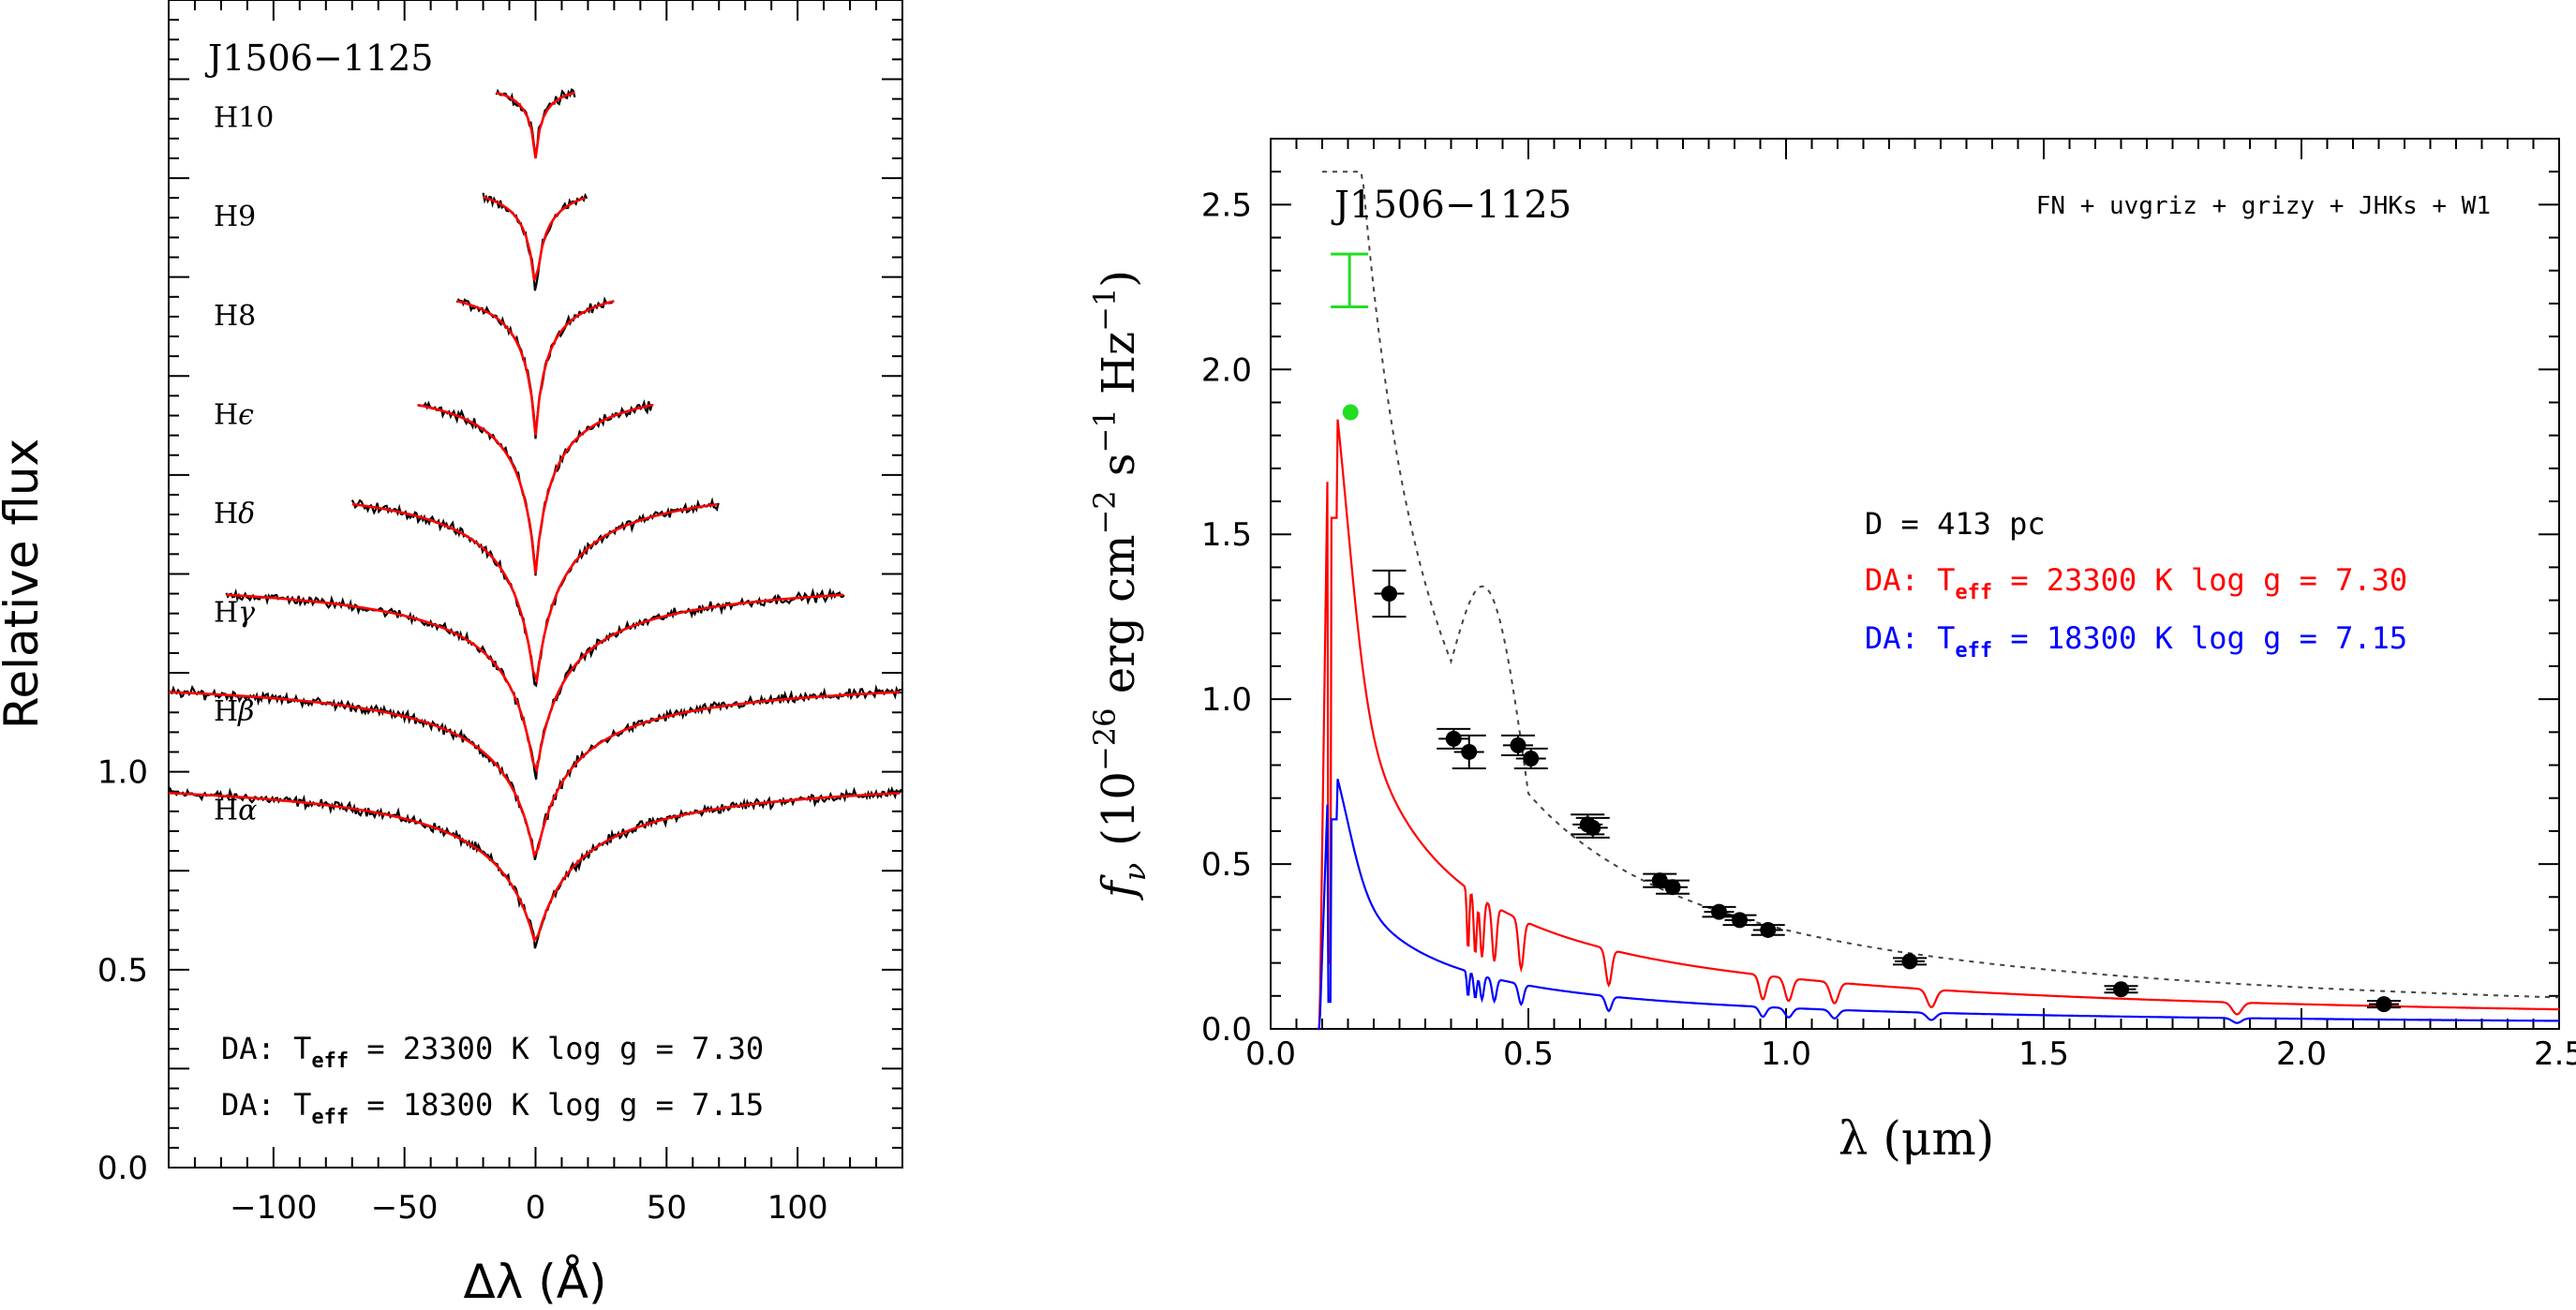 Image resolution: width=2576 pixels, height=1310 pixels. Describe the element at coordinates (535, 125) in the screenshot. I see `model-fit-H10` at that location.